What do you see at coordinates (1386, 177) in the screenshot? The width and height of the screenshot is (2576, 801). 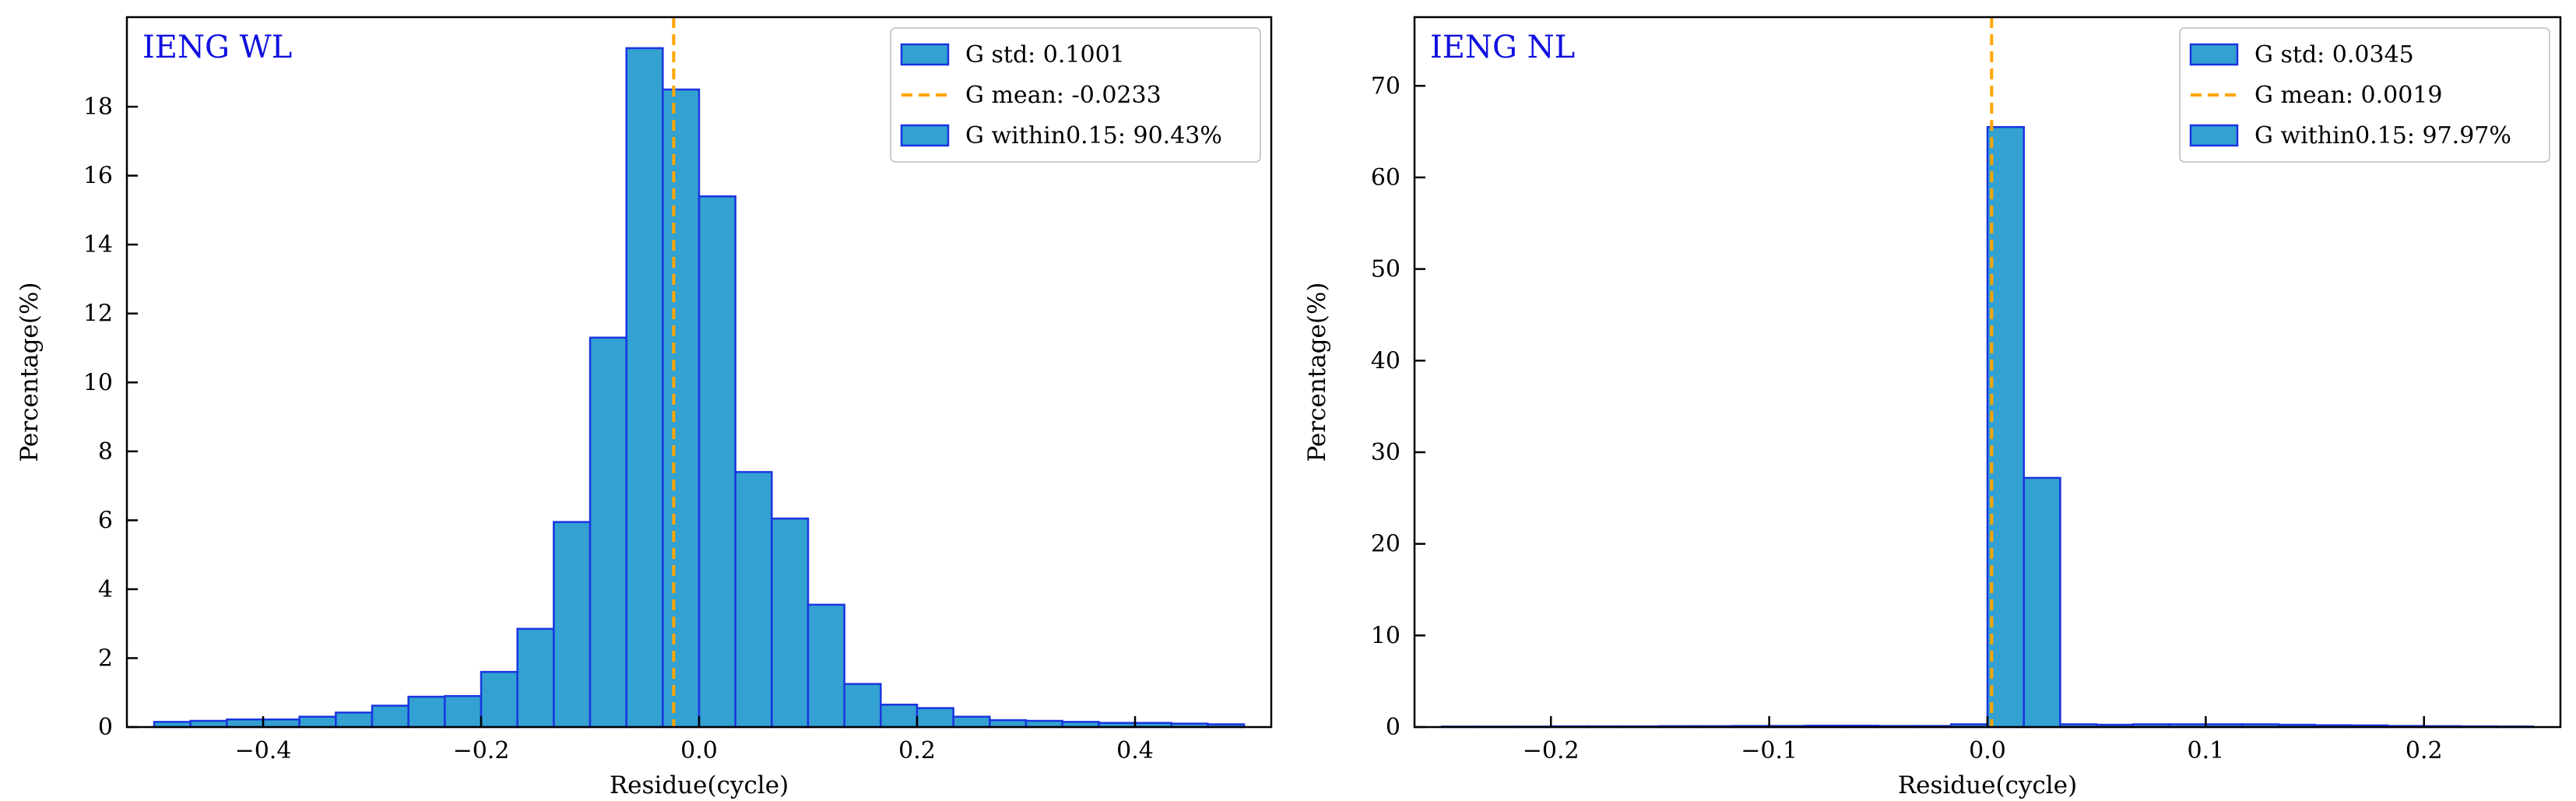 I see `y-tick-label: 60` at bounding box center [1386, 177].